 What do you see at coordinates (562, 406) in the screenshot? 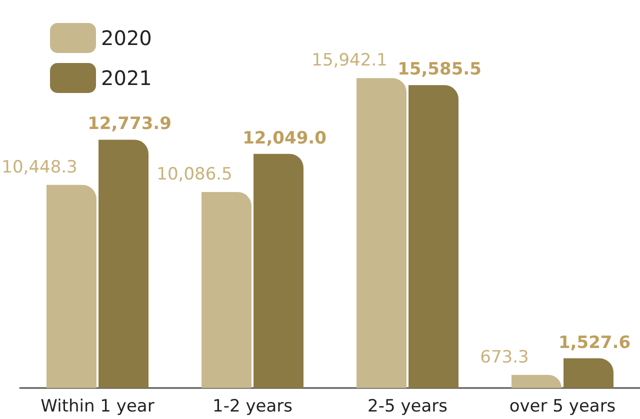
I see `x-tick-label: over 5 years` at bounding box center [562, 406].